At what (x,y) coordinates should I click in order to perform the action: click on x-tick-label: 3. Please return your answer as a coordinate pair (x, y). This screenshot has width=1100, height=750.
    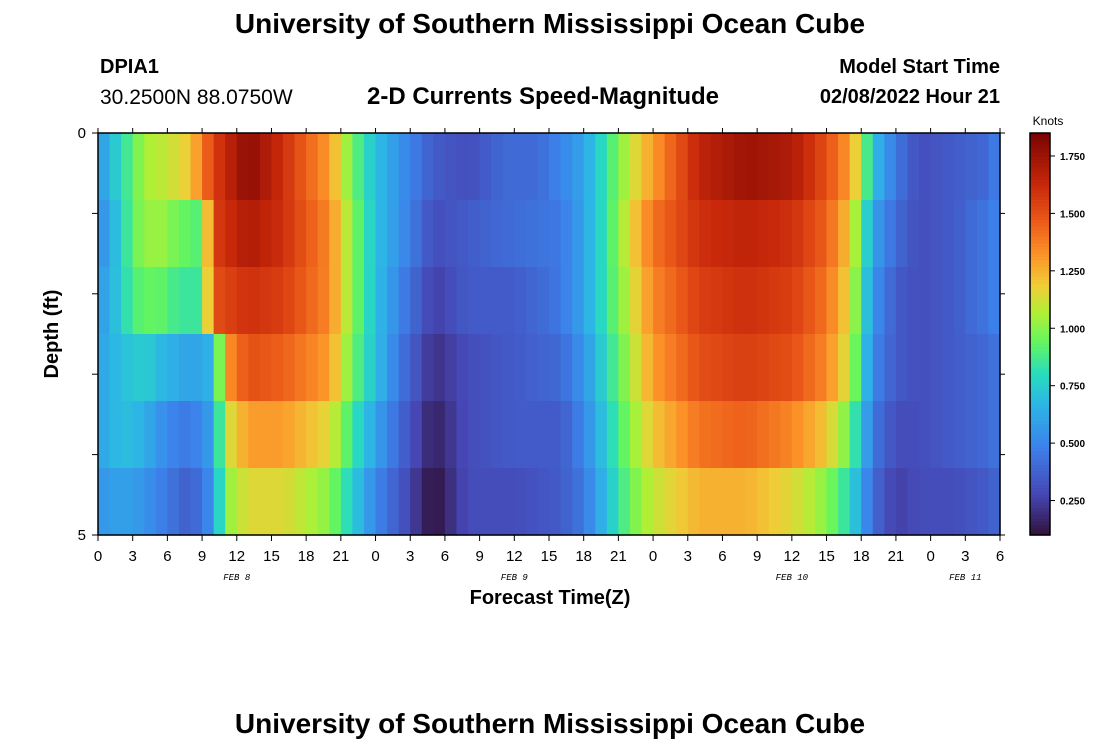
    Looking at the image, I should click on (688, 556).